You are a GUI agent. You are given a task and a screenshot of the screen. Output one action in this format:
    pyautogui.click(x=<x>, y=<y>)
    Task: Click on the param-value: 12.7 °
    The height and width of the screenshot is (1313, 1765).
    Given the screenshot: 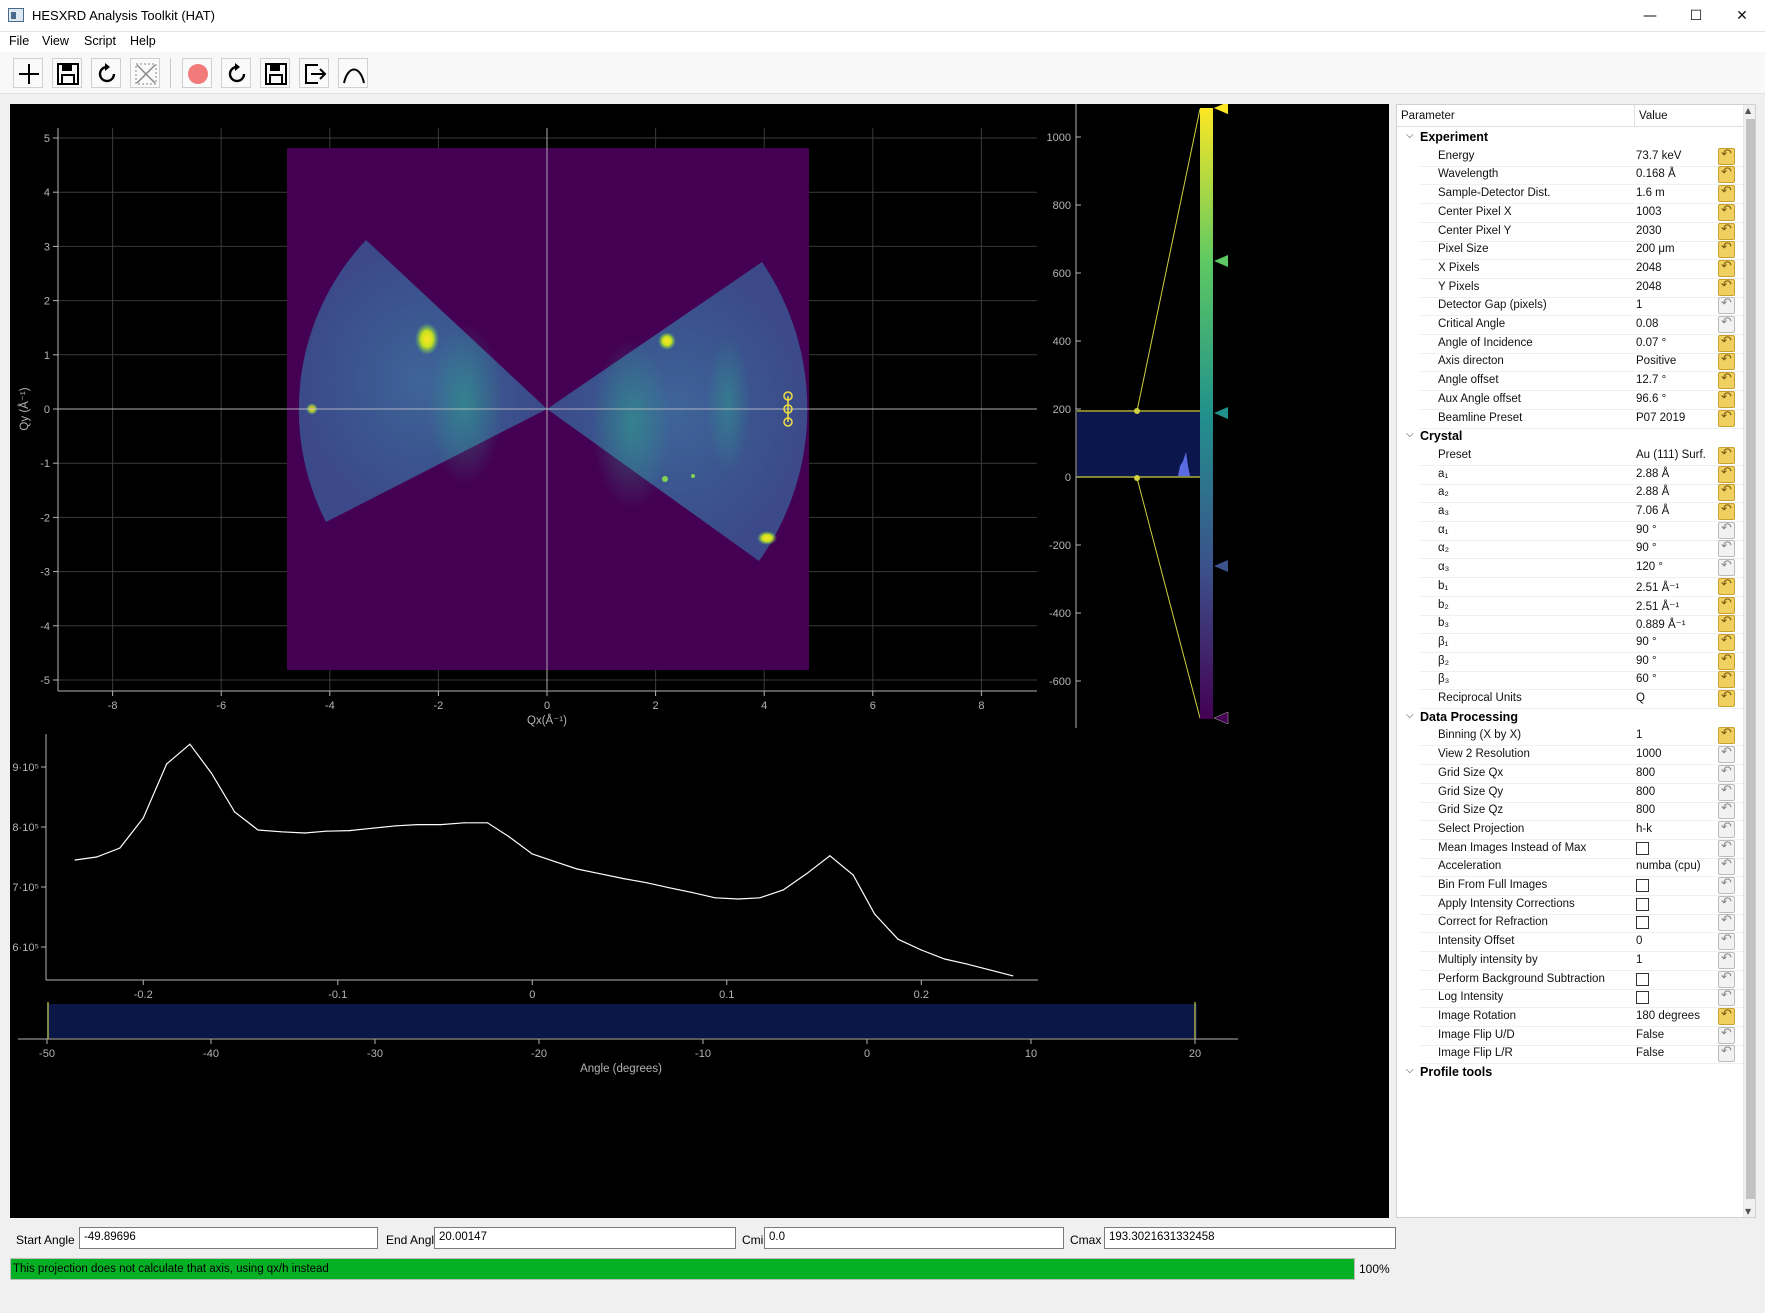 What is the action you would take?
    pyautogui.click(x=1651, y=380)
    